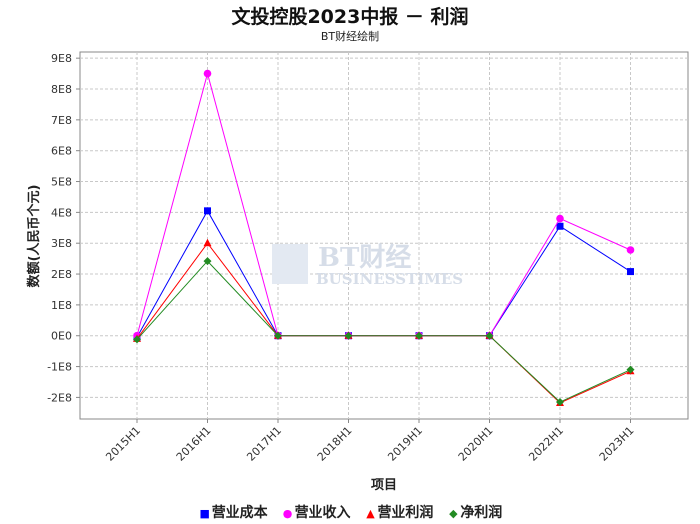  I want to click on legend-item-revenue: ● 营业收入, so click(316, 512).